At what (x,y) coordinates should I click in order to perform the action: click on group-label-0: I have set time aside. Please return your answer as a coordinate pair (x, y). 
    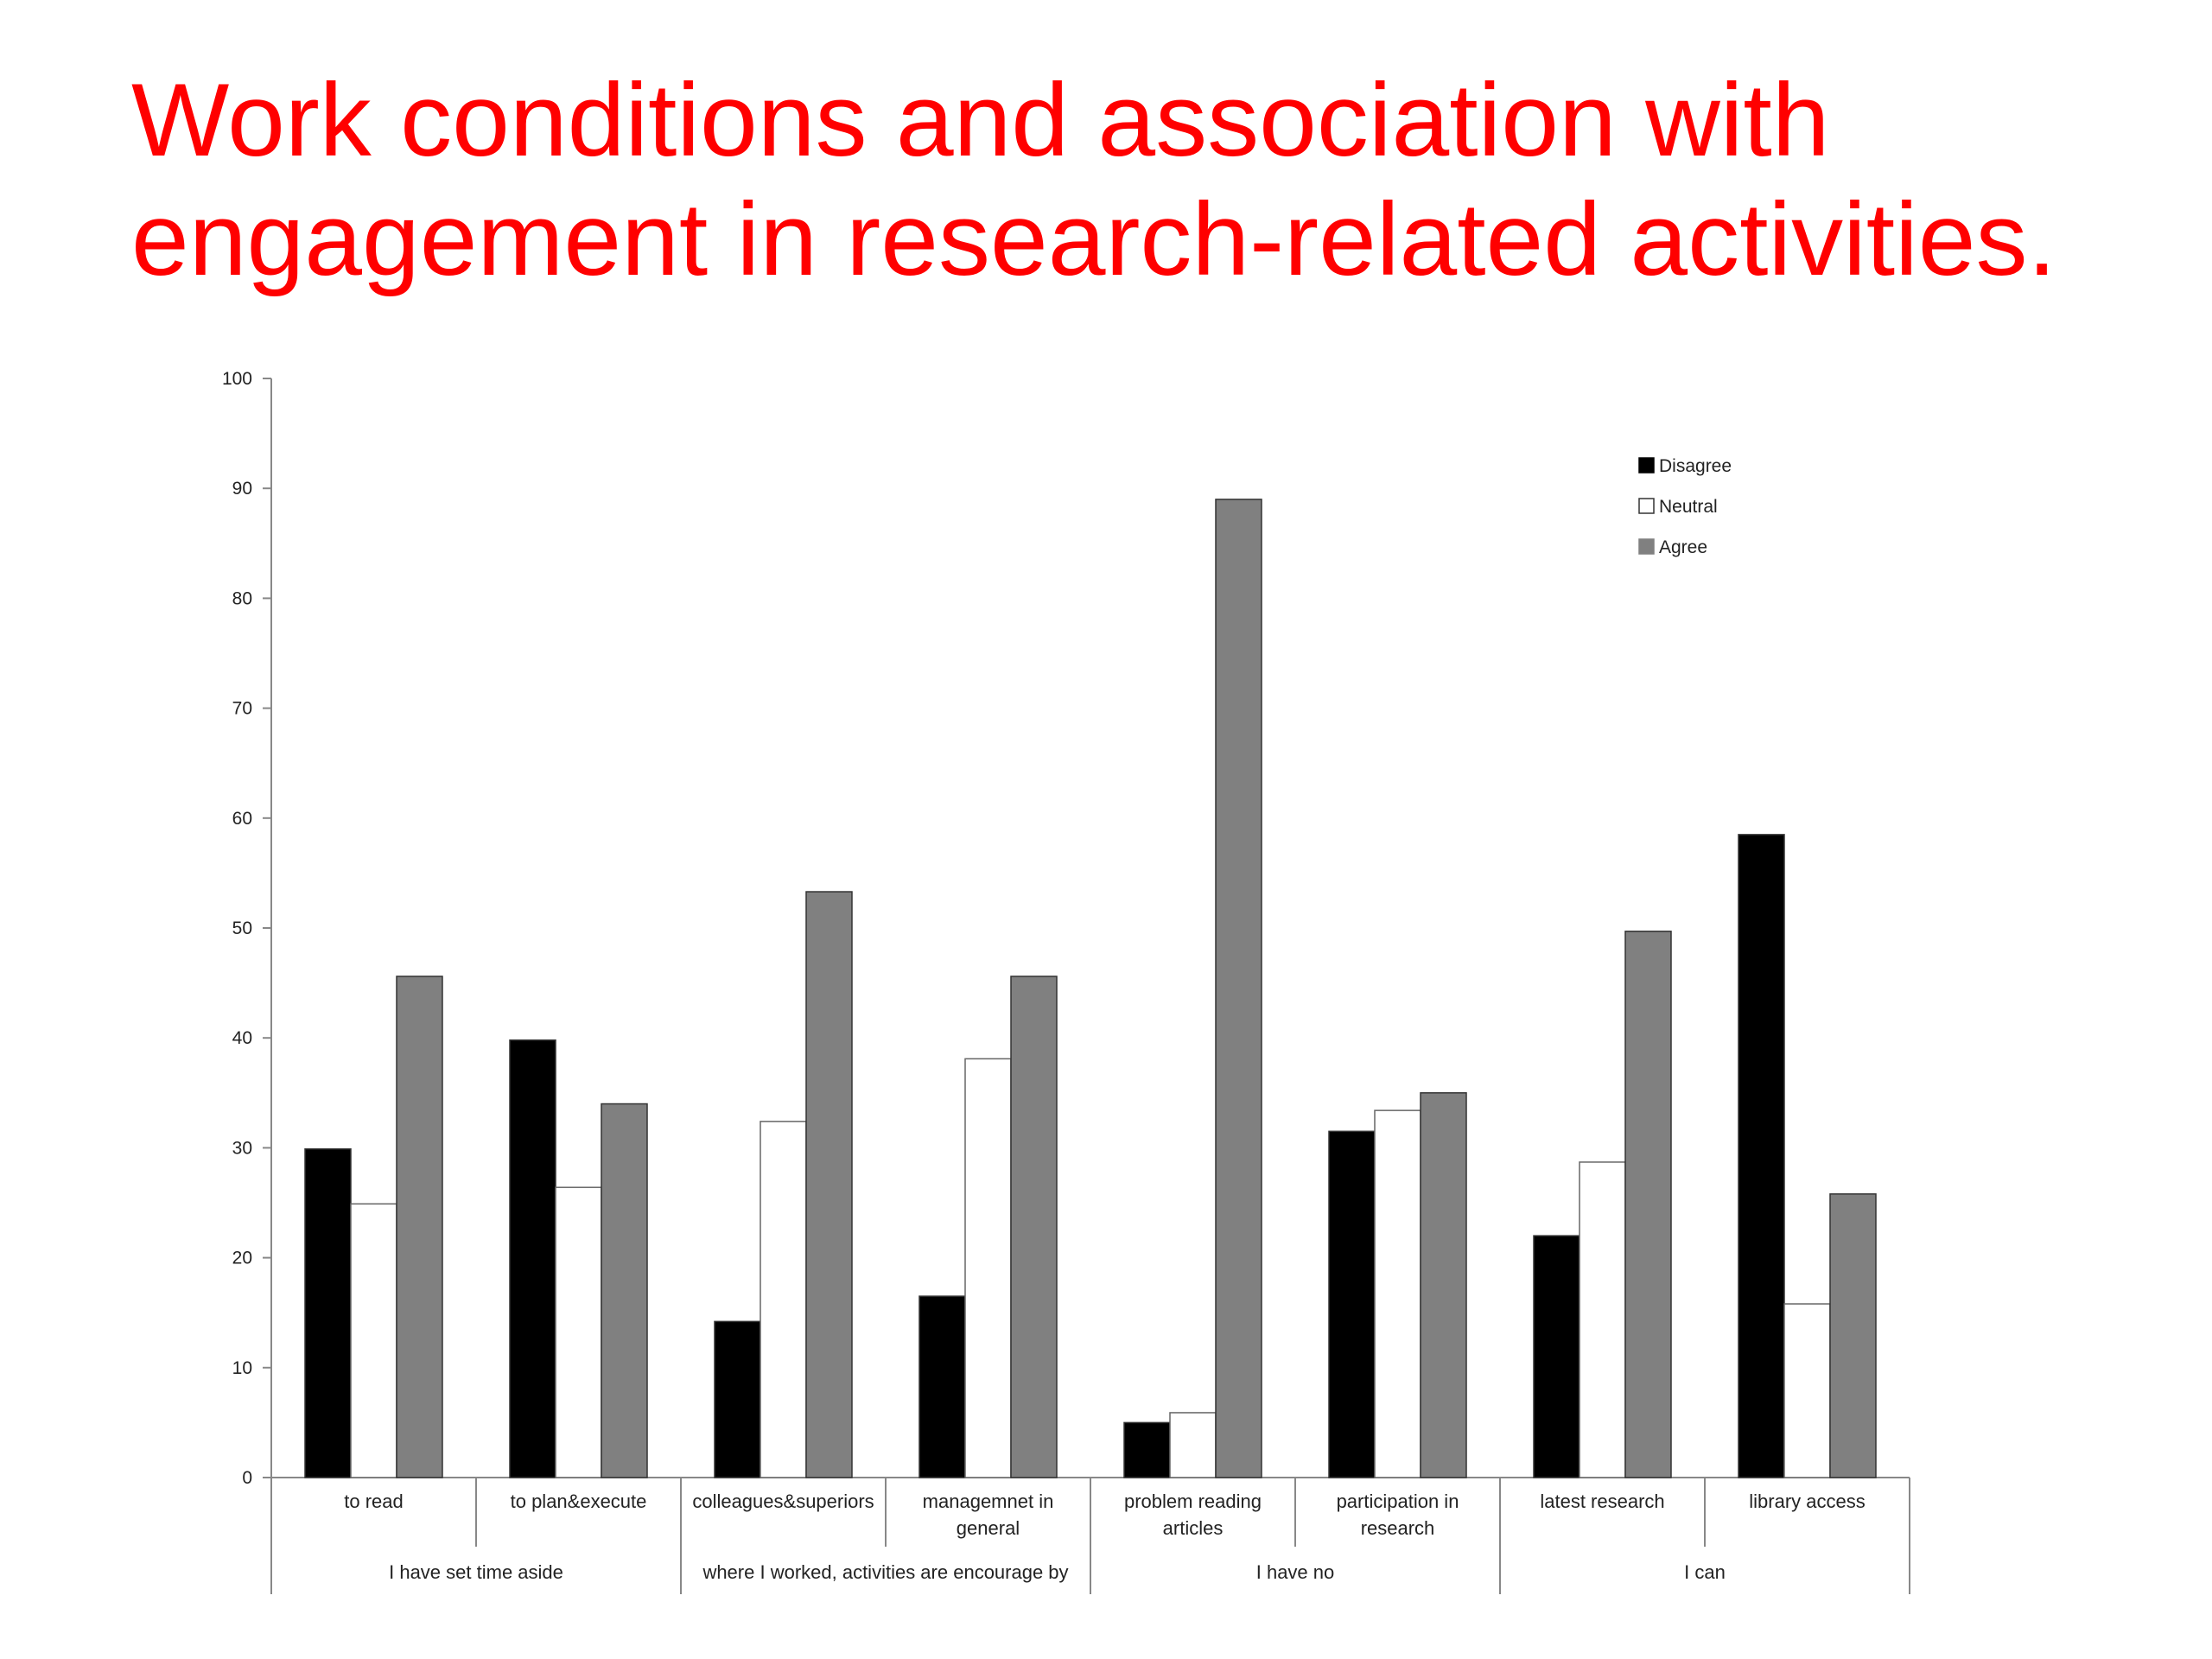
    Looking at the image, I should click on (476, 1572).